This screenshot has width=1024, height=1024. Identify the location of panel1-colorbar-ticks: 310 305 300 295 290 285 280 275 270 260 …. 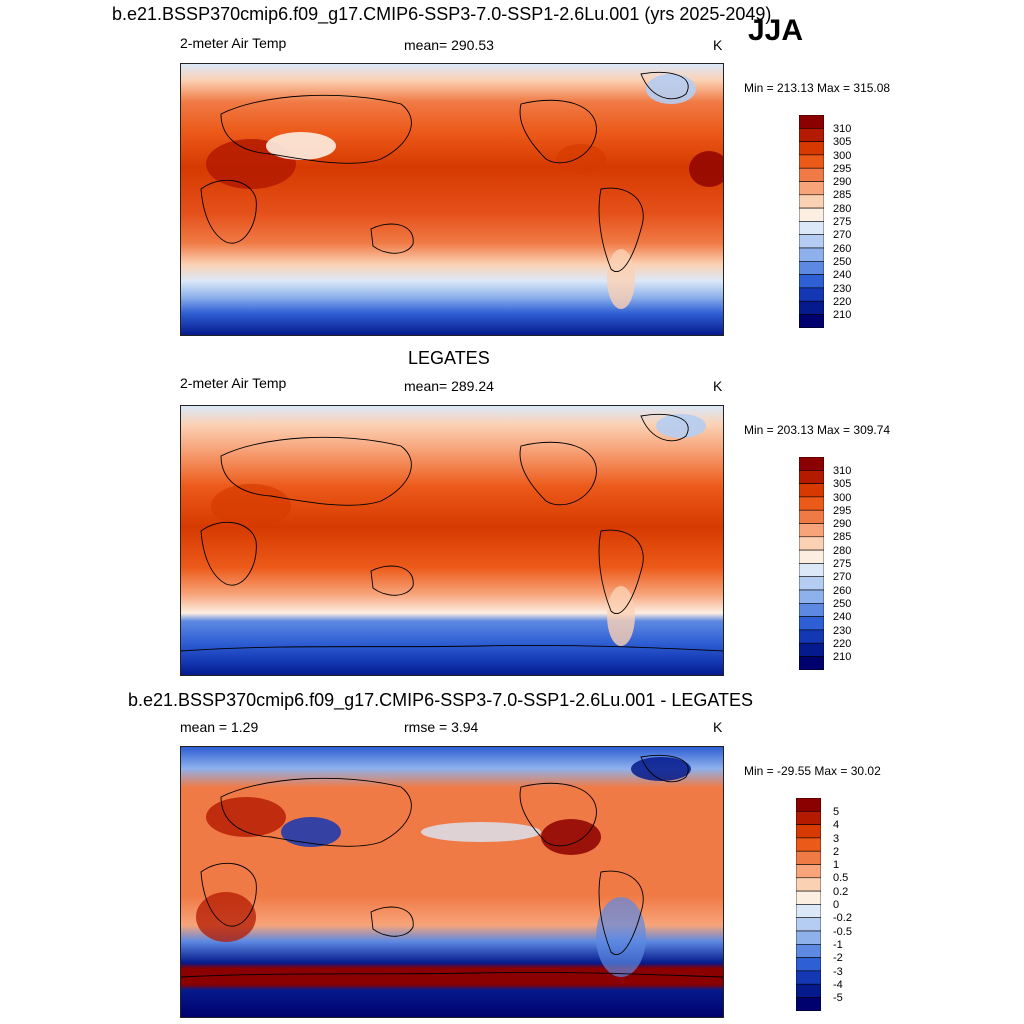
(842, 222).